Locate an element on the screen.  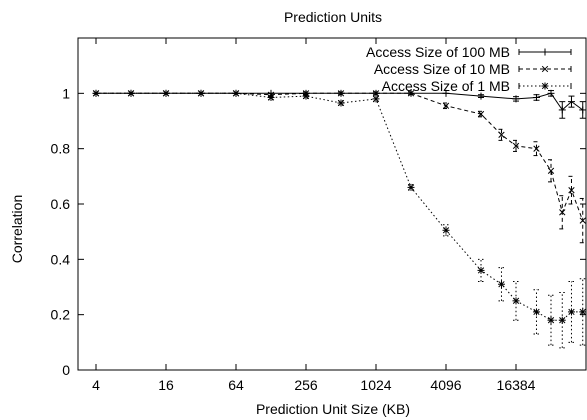
legend-label: Access Size of 10 MB is located at coordinates (442, 69).